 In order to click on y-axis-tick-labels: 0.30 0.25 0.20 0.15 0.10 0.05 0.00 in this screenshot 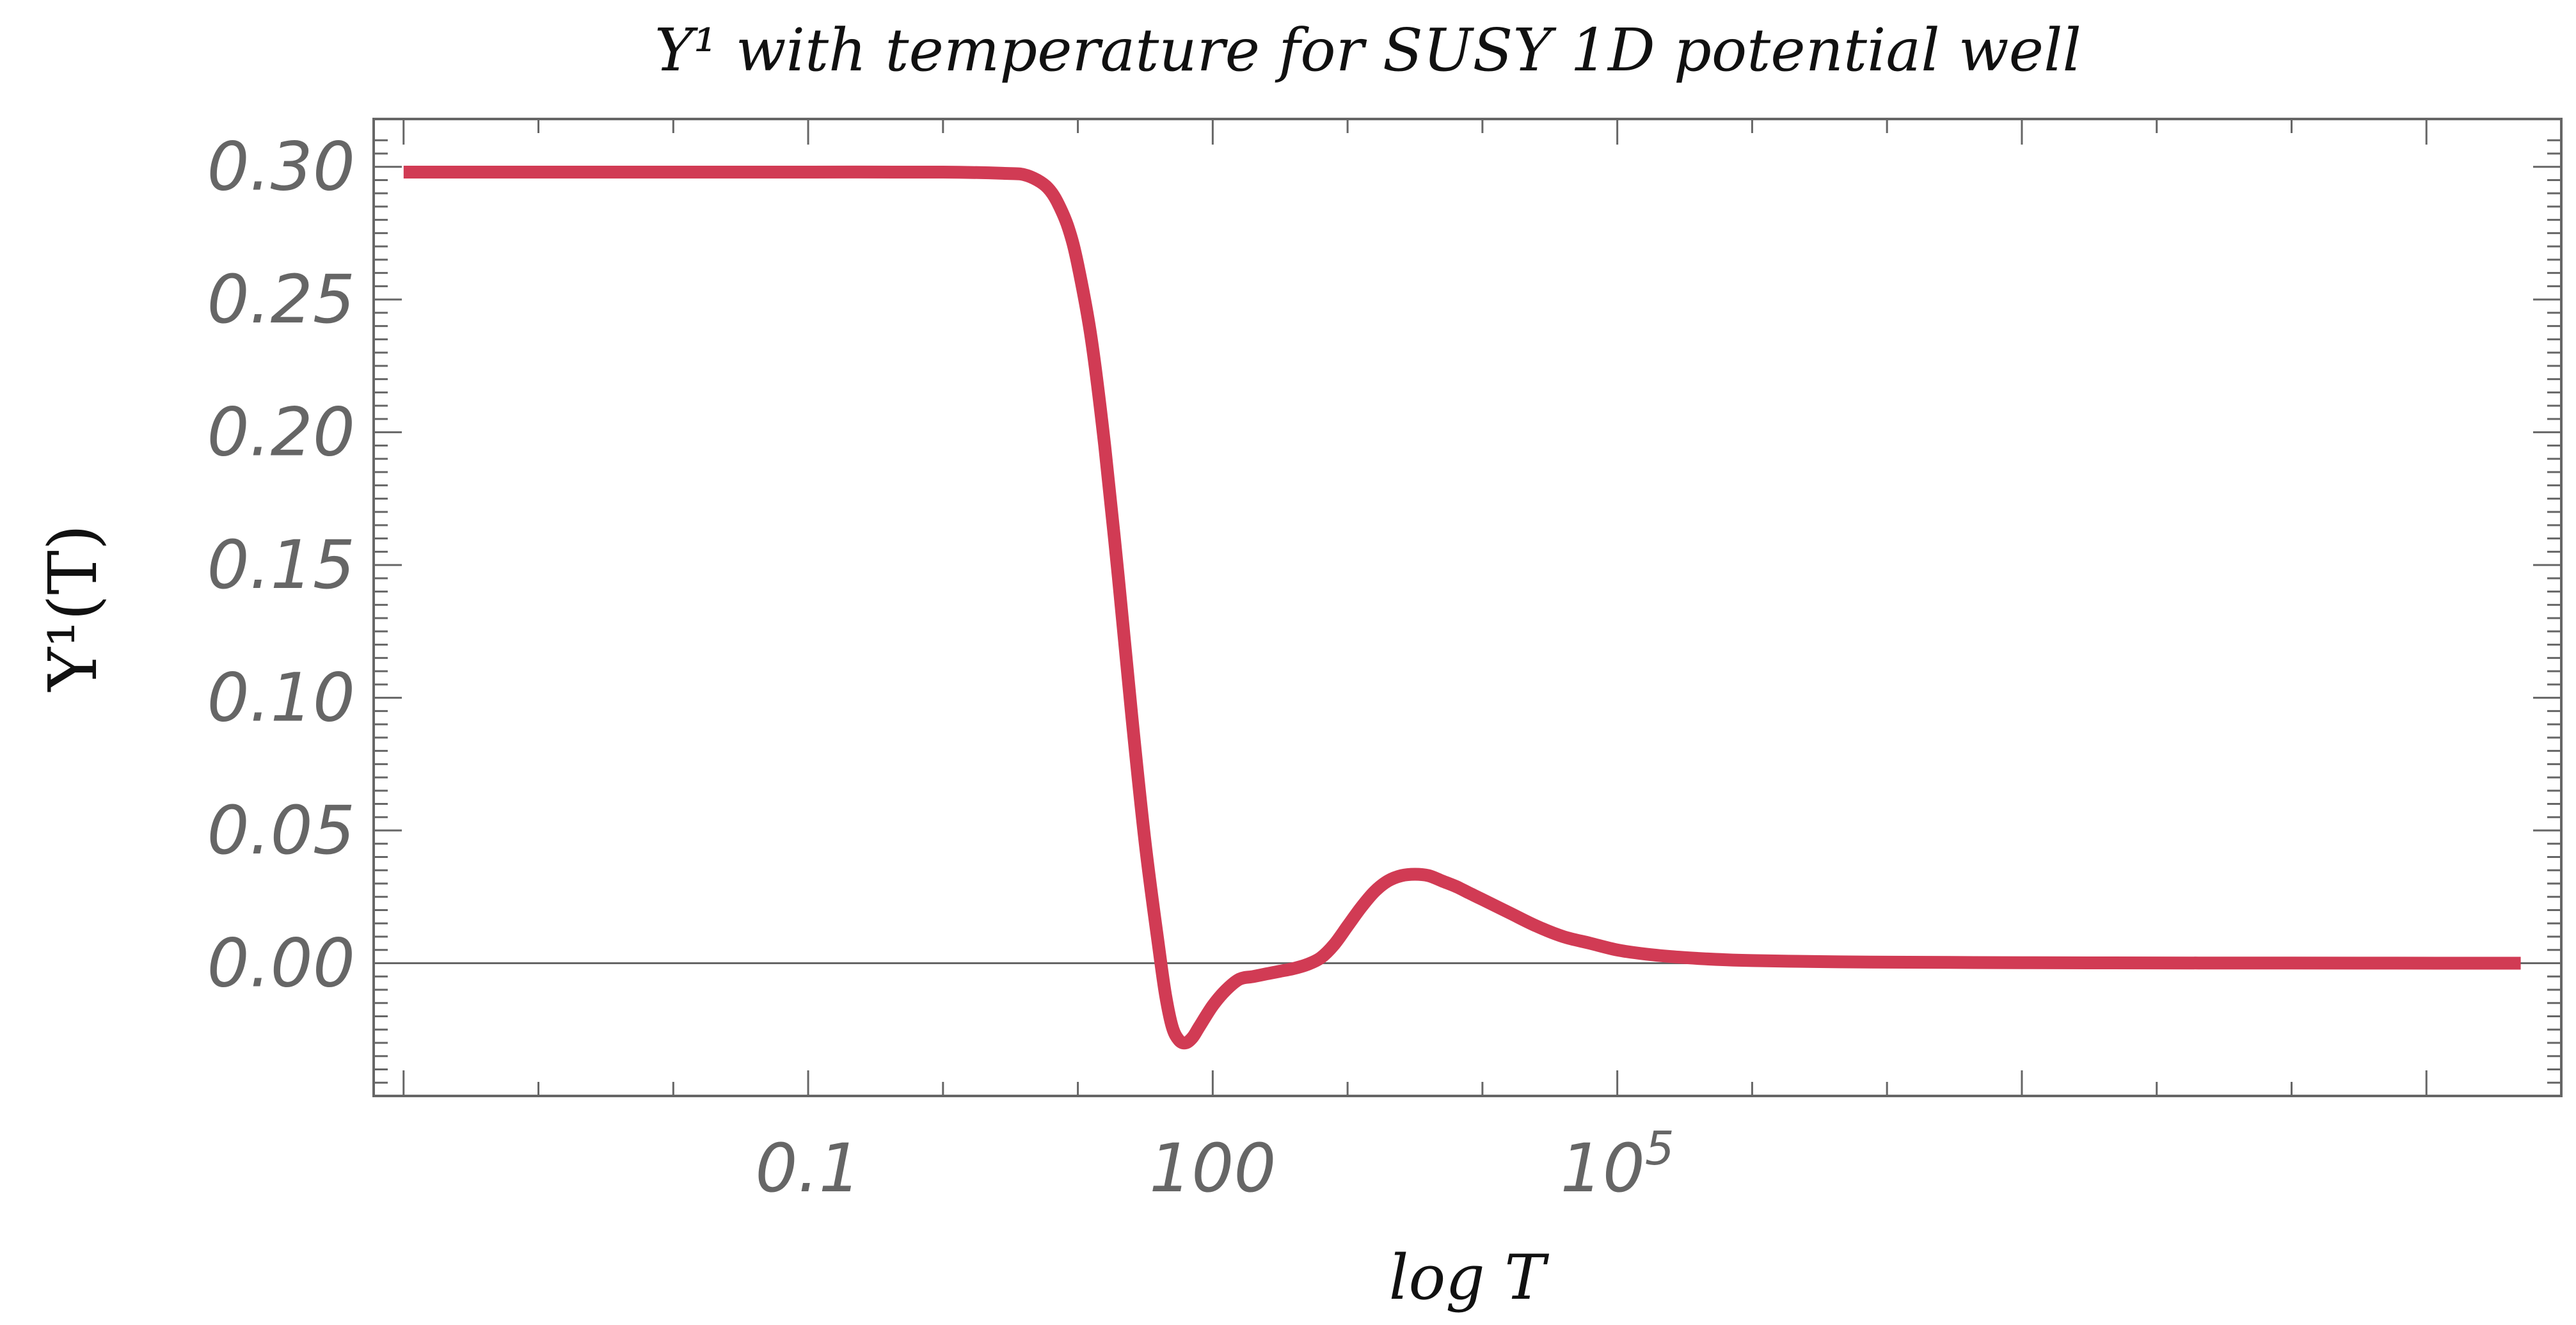, I will do `click(281, 565)`.